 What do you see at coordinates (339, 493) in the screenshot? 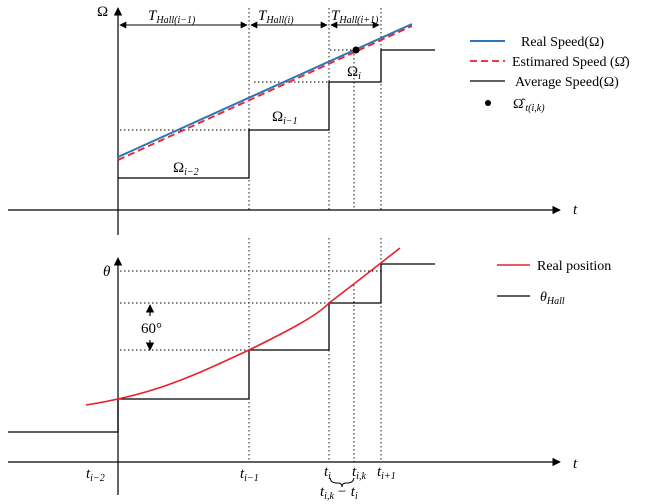
I see `interval-label: ti,k − ti` at bounding box center [339, 493].